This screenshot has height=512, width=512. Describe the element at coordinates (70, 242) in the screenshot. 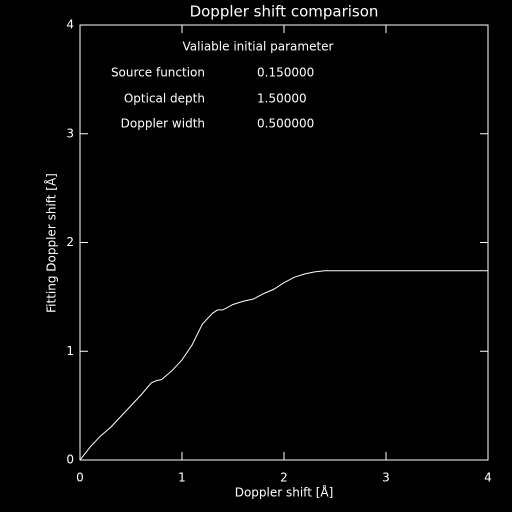

I see `y-tick-label: 2` at that location.